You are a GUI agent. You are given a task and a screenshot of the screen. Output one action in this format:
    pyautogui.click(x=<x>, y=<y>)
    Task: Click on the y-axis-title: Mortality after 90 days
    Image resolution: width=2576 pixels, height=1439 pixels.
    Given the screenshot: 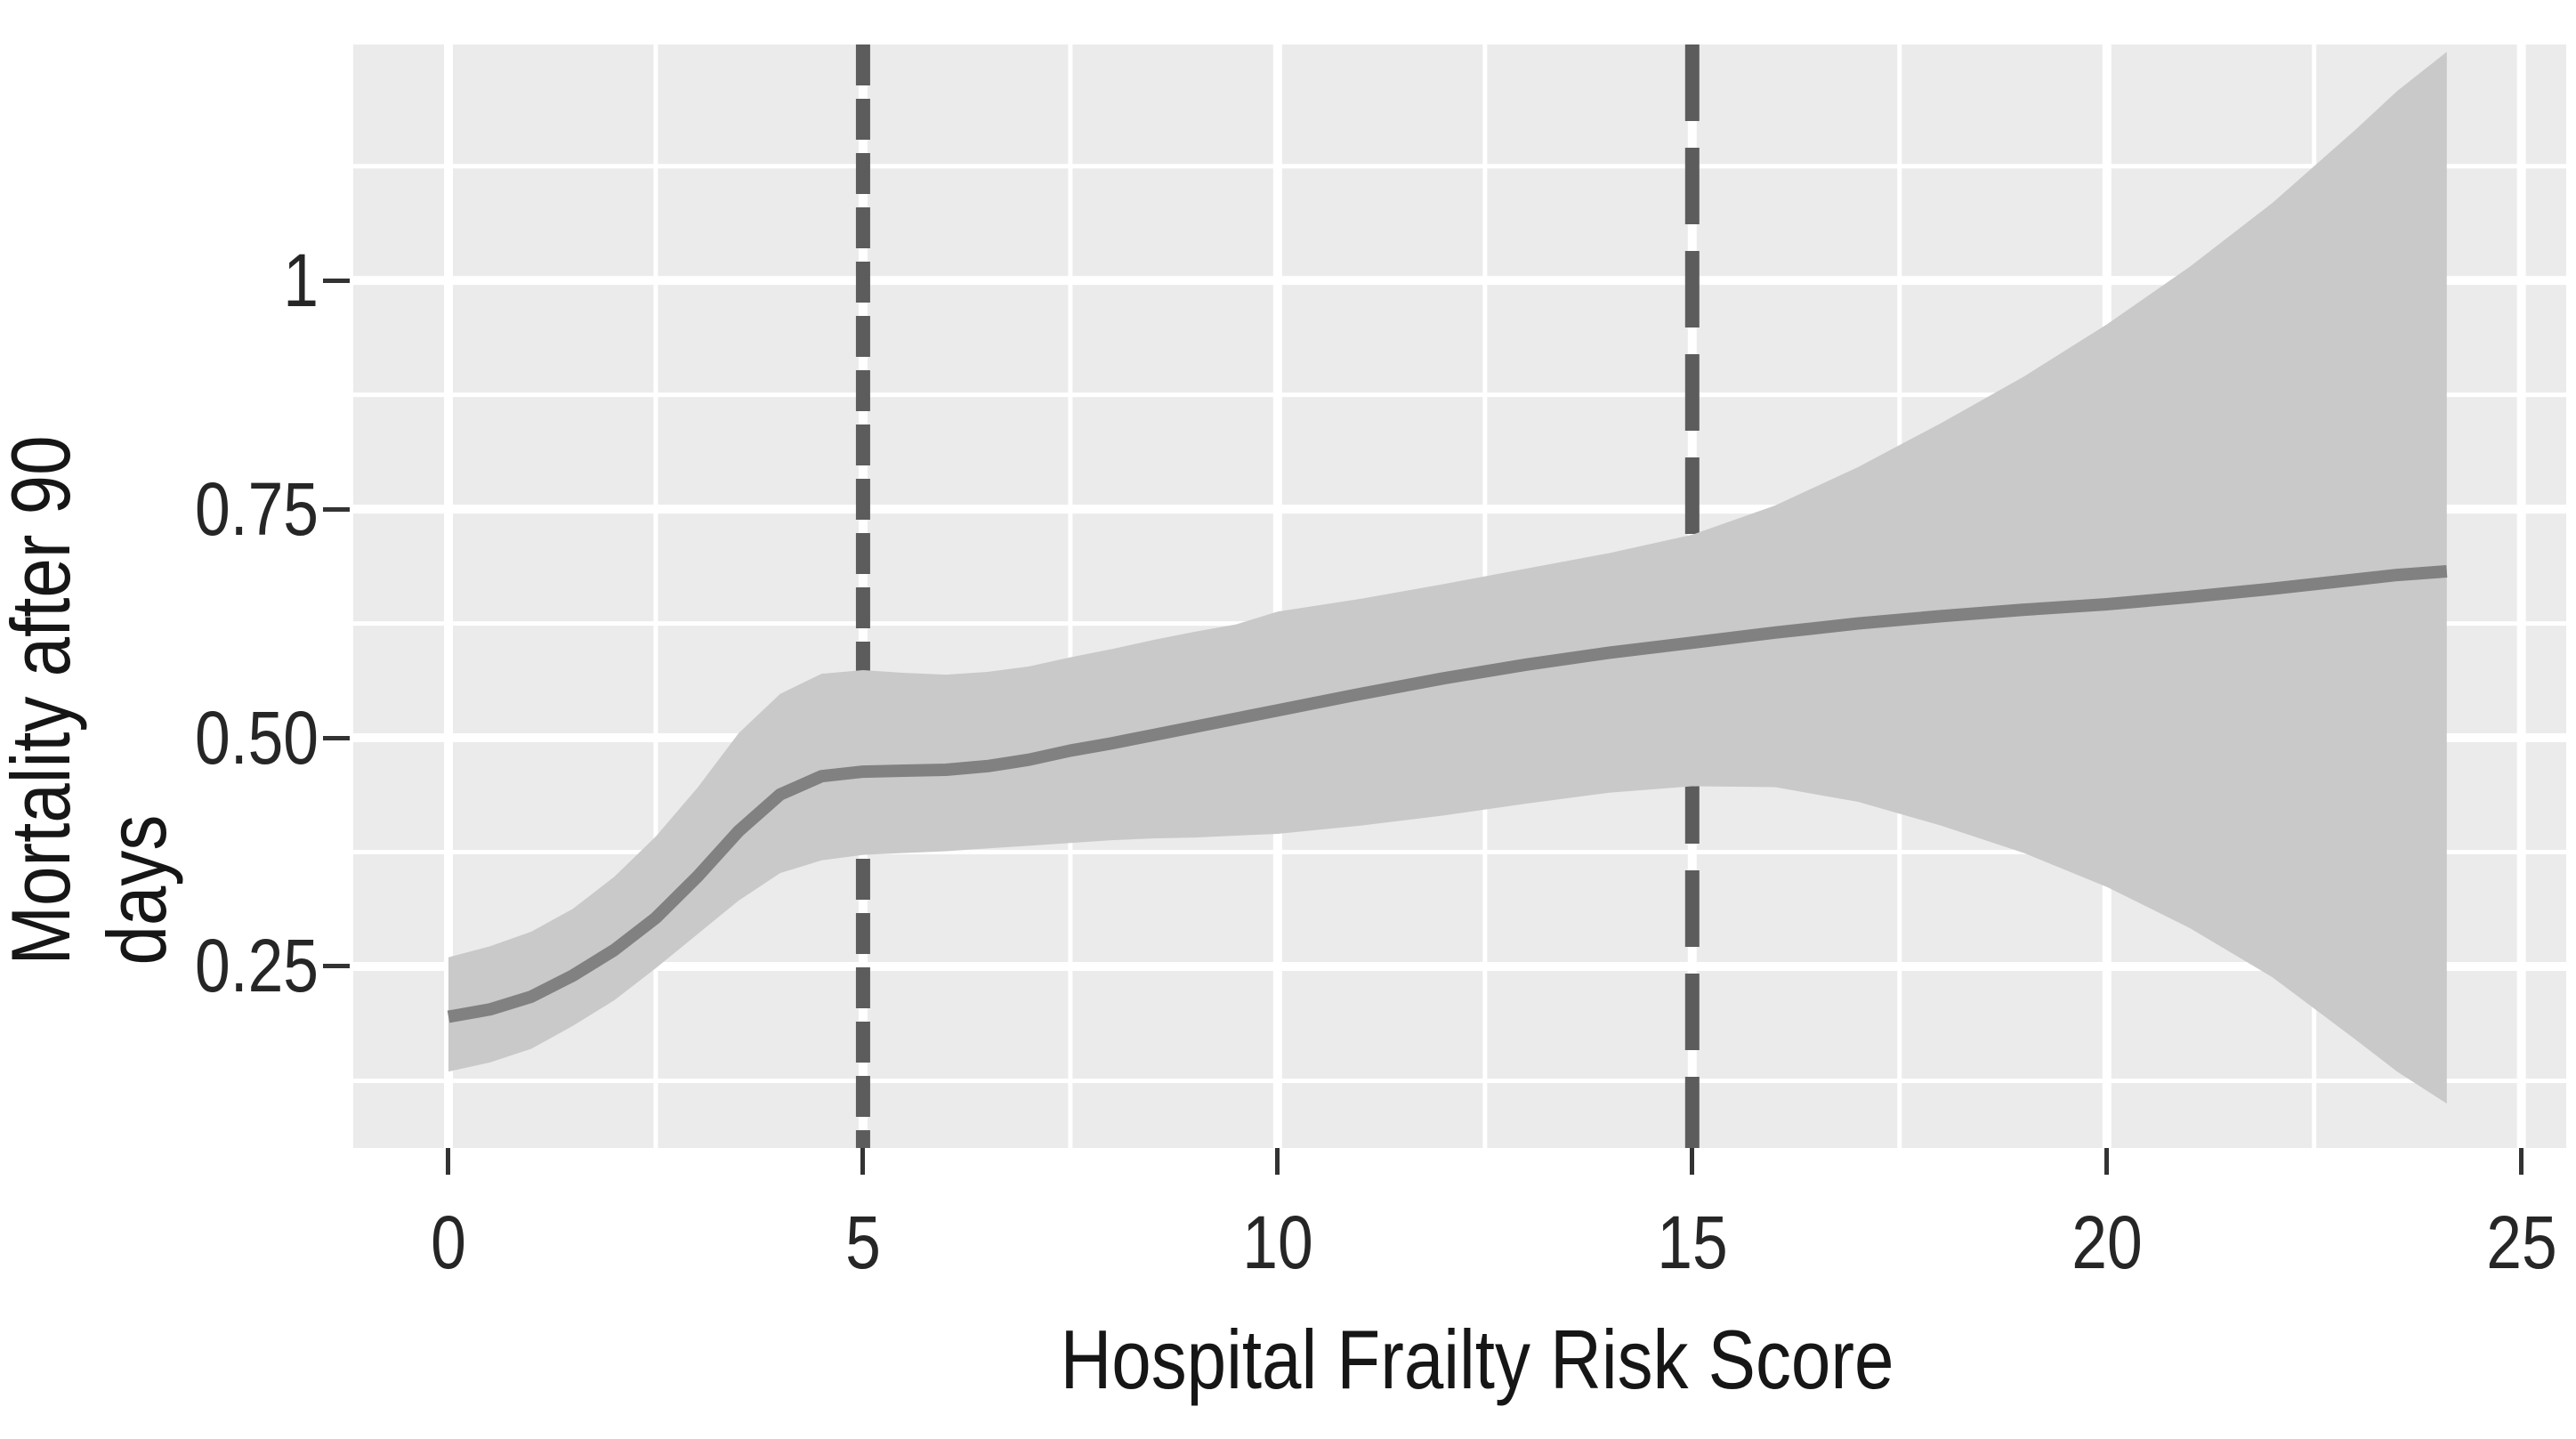 What is the action you would take?
    pyautogui.click(x=91, y=700)
    